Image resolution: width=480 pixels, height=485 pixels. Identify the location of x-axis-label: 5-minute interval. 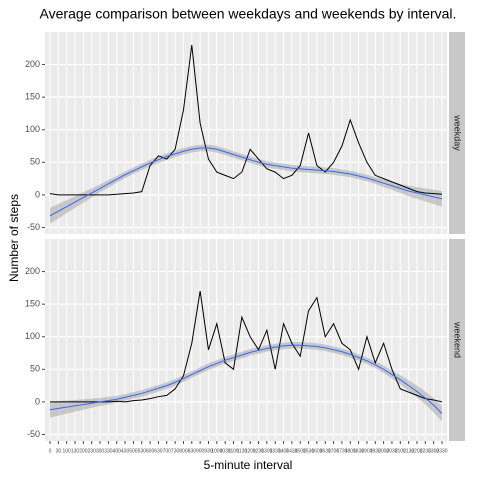
(248, 465).